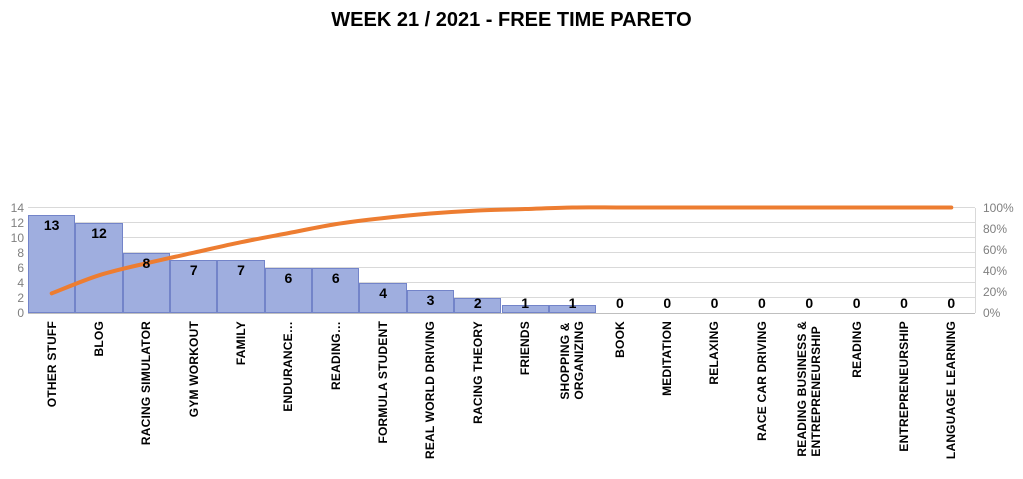  Describe the element at coordinates (477, 372) in the screenshot. I see `category-label-text: RACING THEORY` at that location.